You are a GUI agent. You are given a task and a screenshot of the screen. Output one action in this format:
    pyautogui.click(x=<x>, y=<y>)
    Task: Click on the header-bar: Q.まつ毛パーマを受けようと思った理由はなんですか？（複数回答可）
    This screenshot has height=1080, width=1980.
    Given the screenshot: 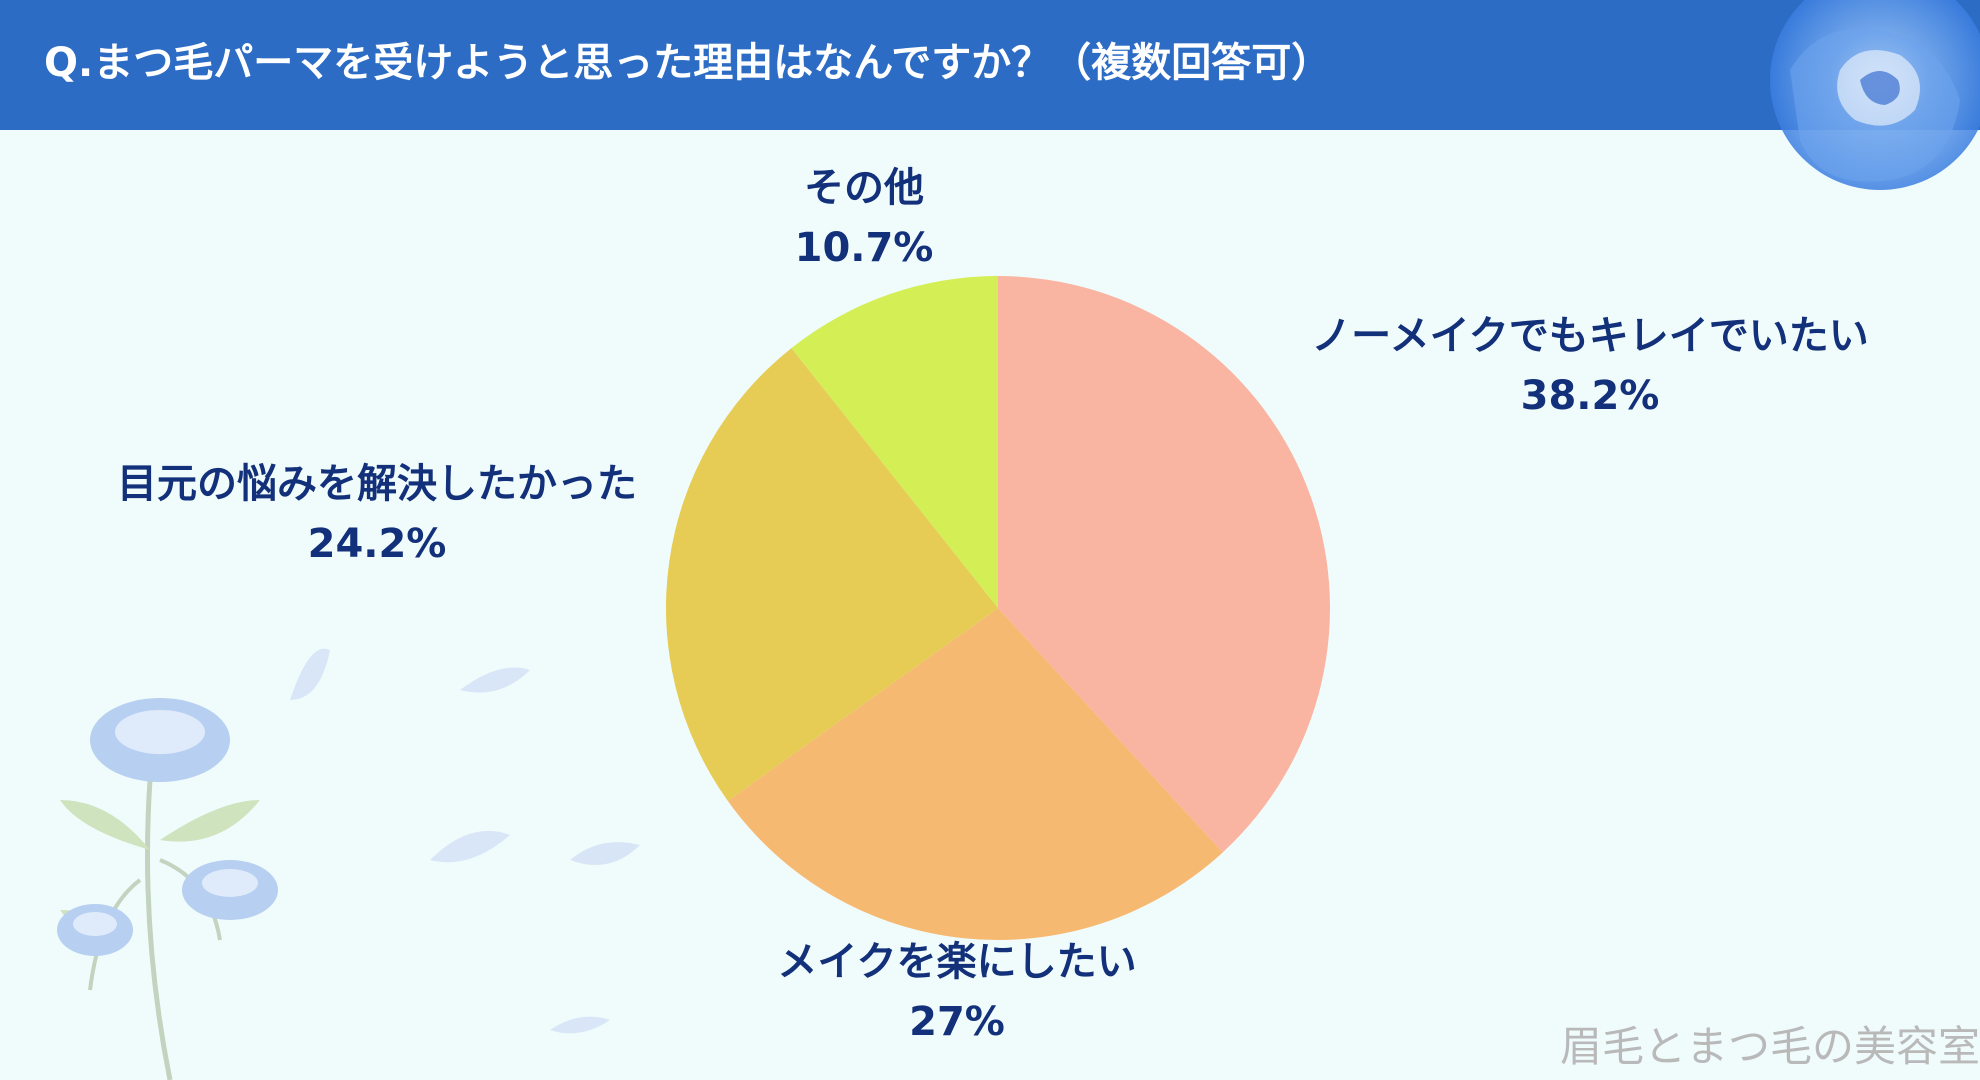 What is the action you would take?
    pyautogui.click(x=990, y=65)
    